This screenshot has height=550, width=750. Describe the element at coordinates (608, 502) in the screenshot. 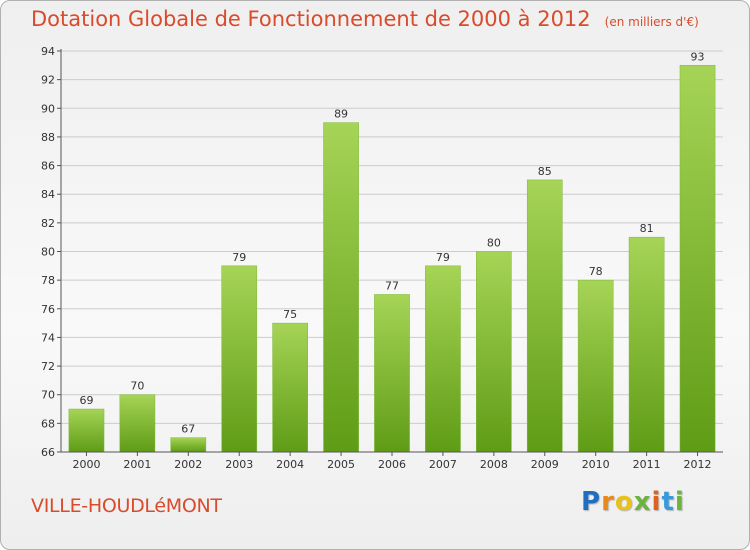

I see `logo-letter: r` at that location.